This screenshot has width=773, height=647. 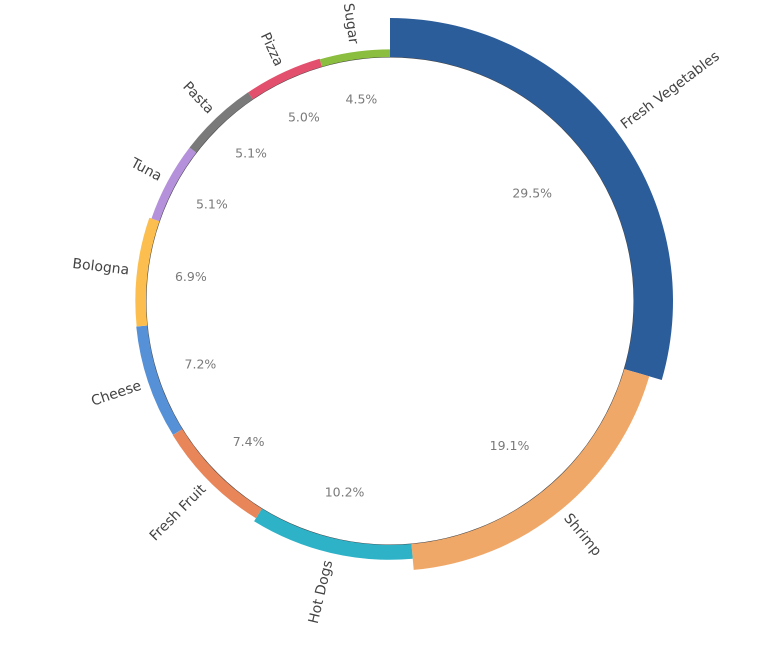 I want to click on bar-pizza, so click(x=285, y=79).